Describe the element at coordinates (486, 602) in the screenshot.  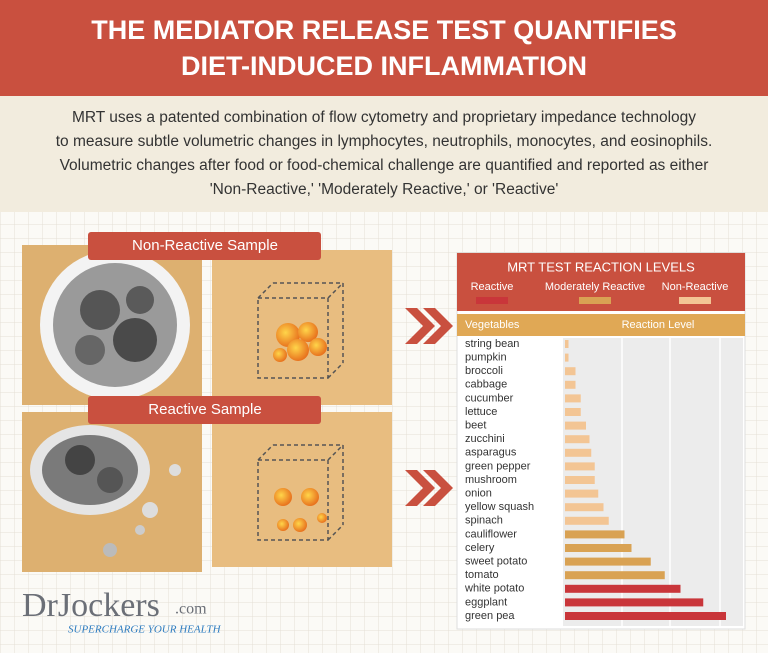
I see `y-tick-label: eggplant` at that location.